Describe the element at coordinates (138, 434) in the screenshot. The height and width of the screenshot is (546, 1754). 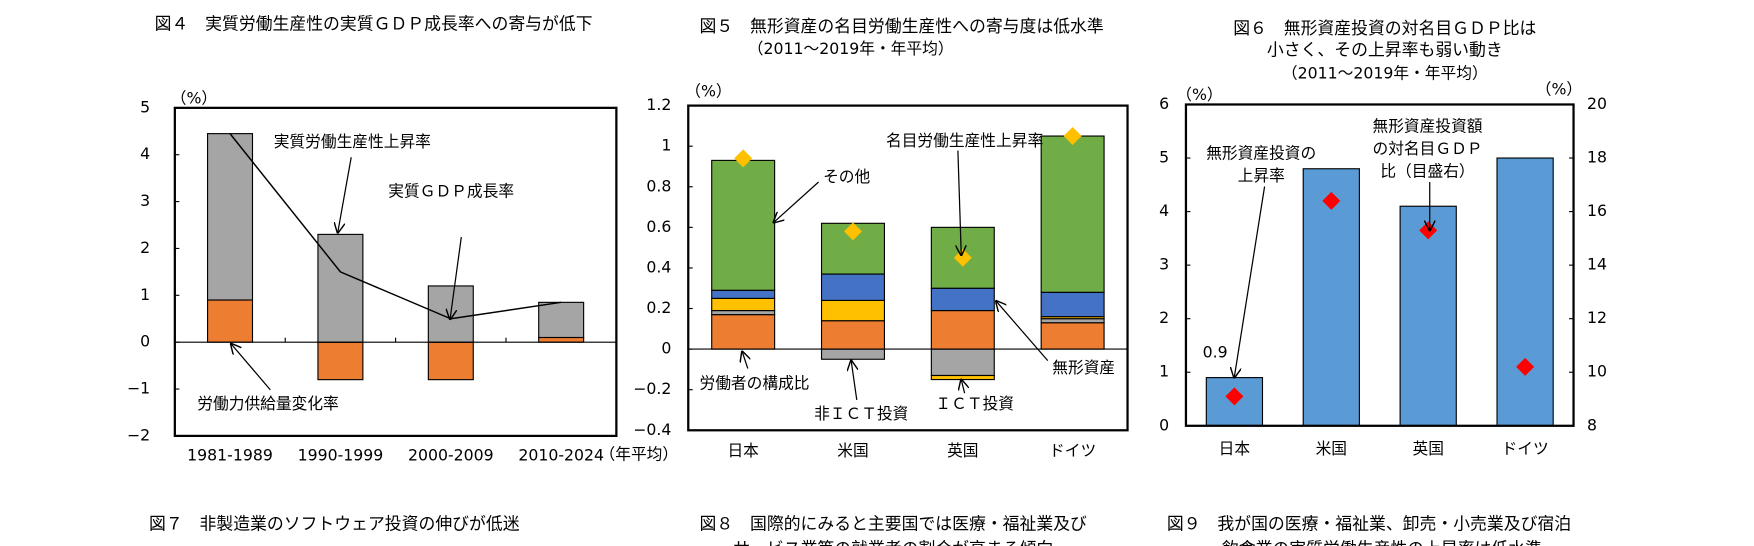
I see `y-tick-label: −2` at that location.